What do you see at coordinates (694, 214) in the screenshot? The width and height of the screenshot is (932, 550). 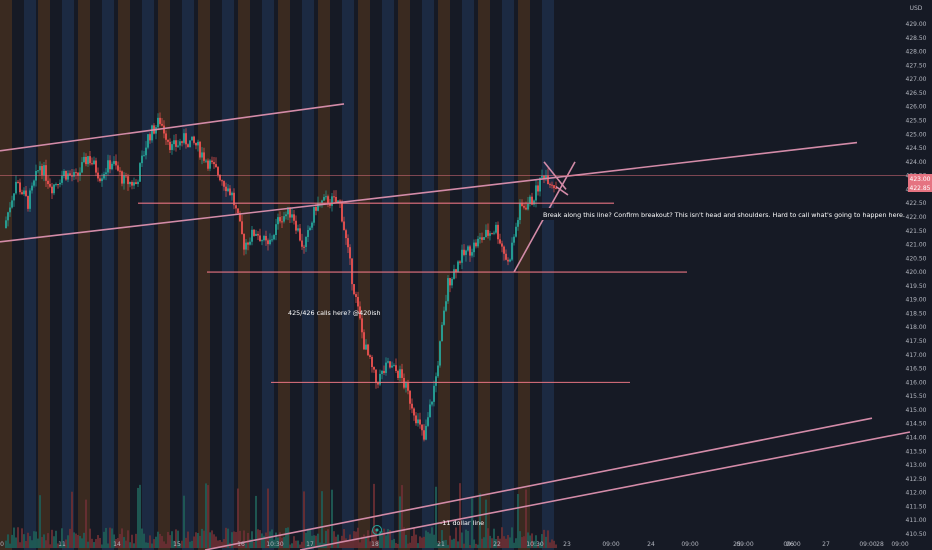 I see `breakout-note-bg` at bounding box center [694, 214].